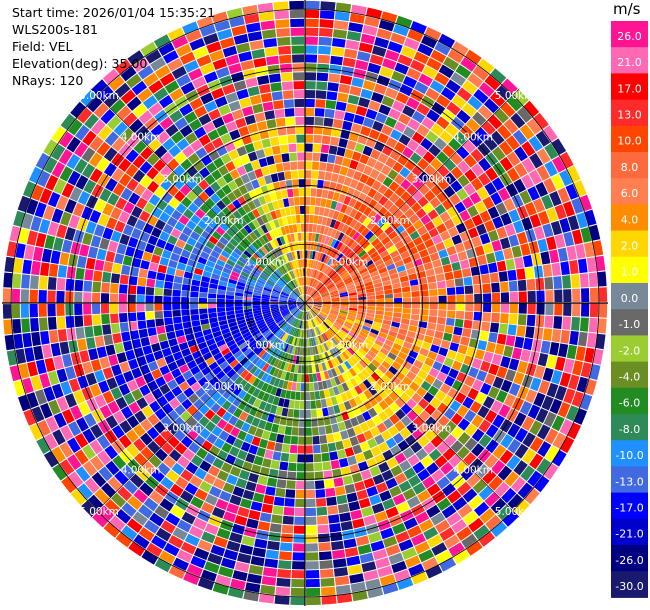 Image resolution: width=650 pixels, height=610 pixels. I want to click on colorbar-label: -26.0, so click(629, 560).